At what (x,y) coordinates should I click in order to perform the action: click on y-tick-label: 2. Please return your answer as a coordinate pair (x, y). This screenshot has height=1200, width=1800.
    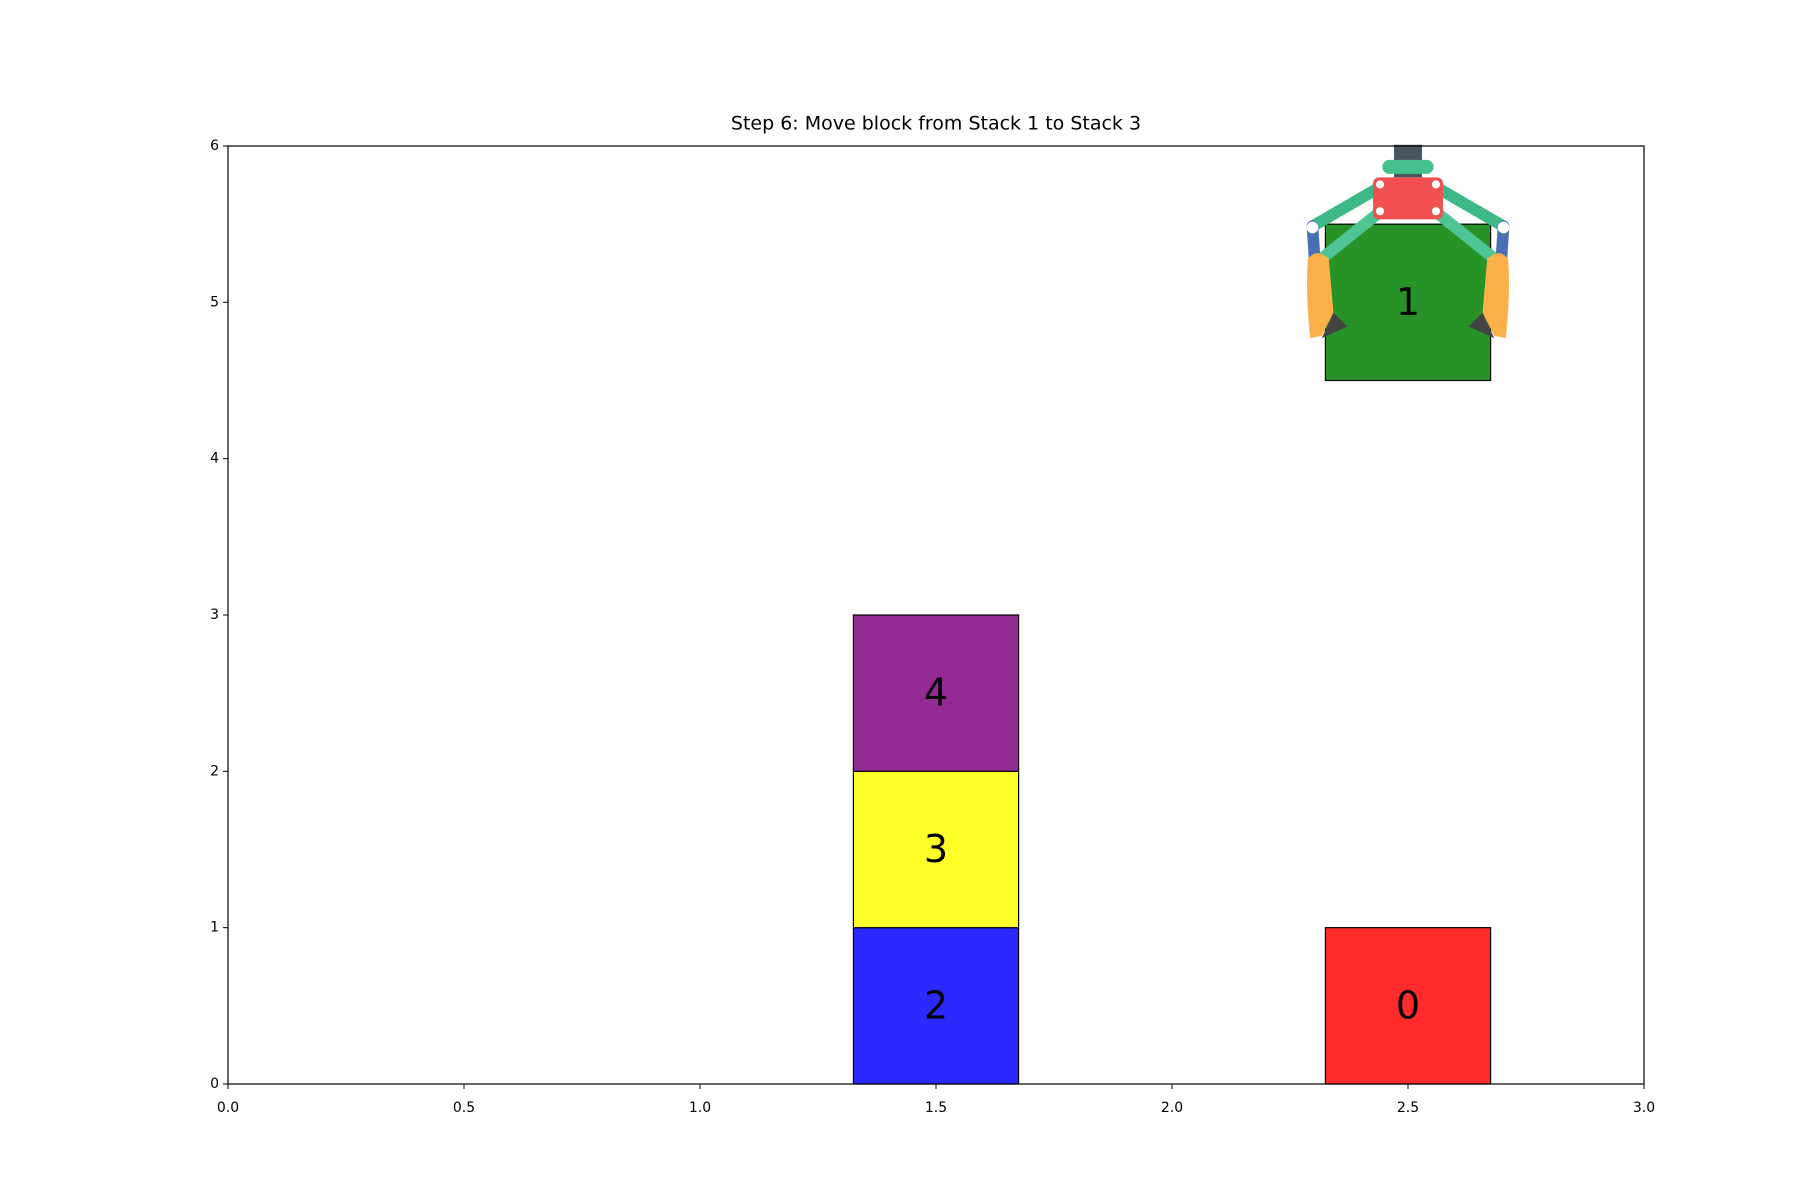
    Looking at the image, I should click on (214, 771).